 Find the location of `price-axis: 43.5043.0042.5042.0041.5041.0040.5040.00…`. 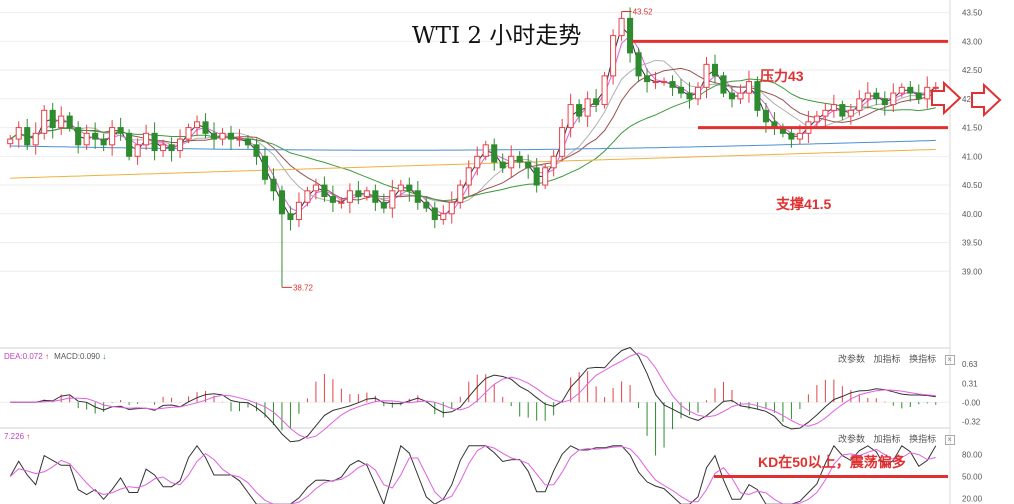

price-axis: 43.5043.0042.5042.0041.5041.0040.5040.00… is located at coordinates (972, 256).